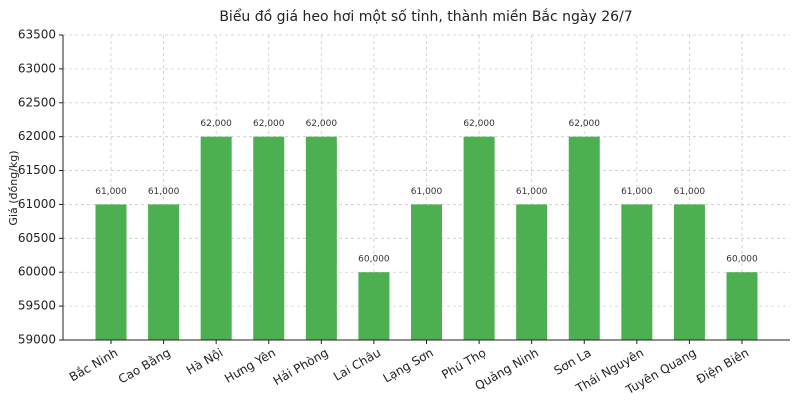 This screenshot has width=800, height=400. I want to click on x-tick-label: Hà Nội, so click(205, 362).